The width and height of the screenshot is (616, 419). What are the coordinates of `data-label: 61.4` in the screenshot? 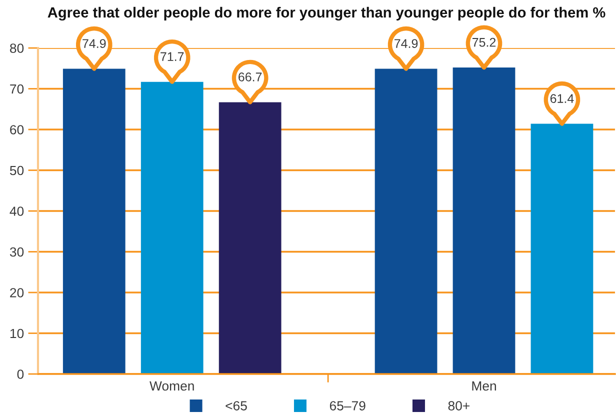 It's located at (562, 98).